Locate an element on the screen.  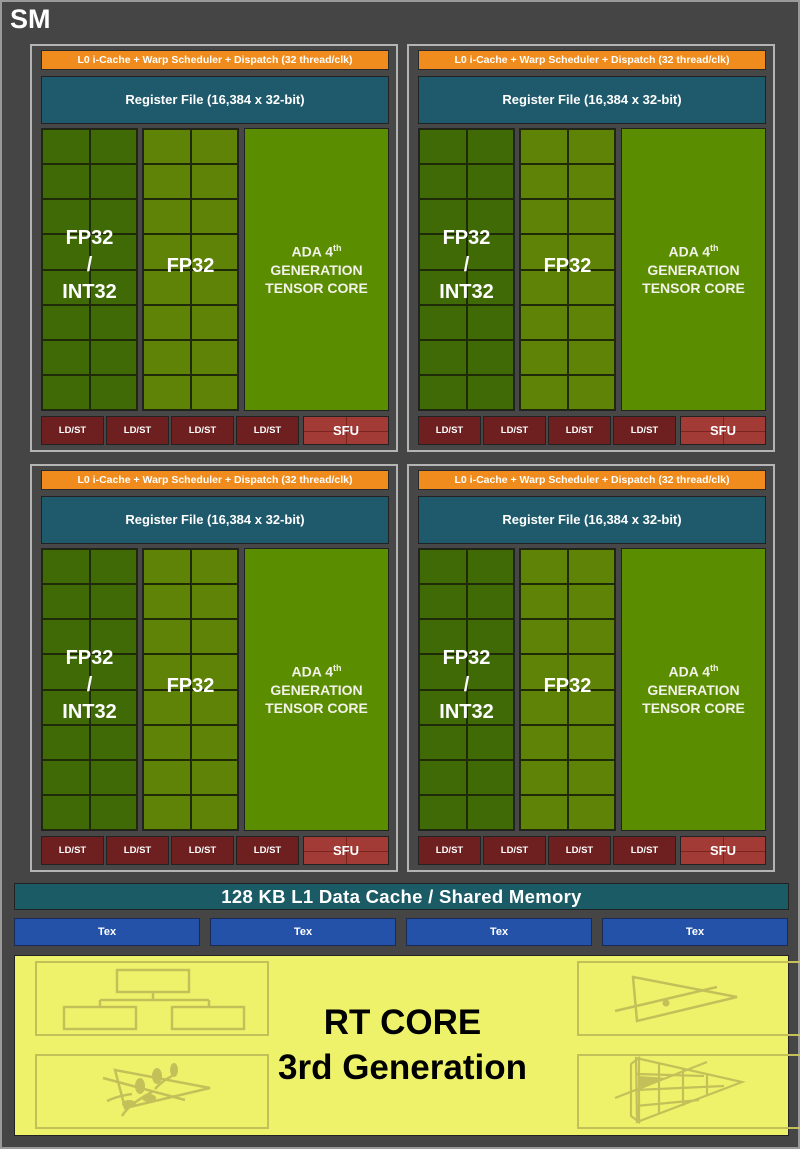
fp32-int32-units: FP32 / INT32 is located at coordinates (466, 689).